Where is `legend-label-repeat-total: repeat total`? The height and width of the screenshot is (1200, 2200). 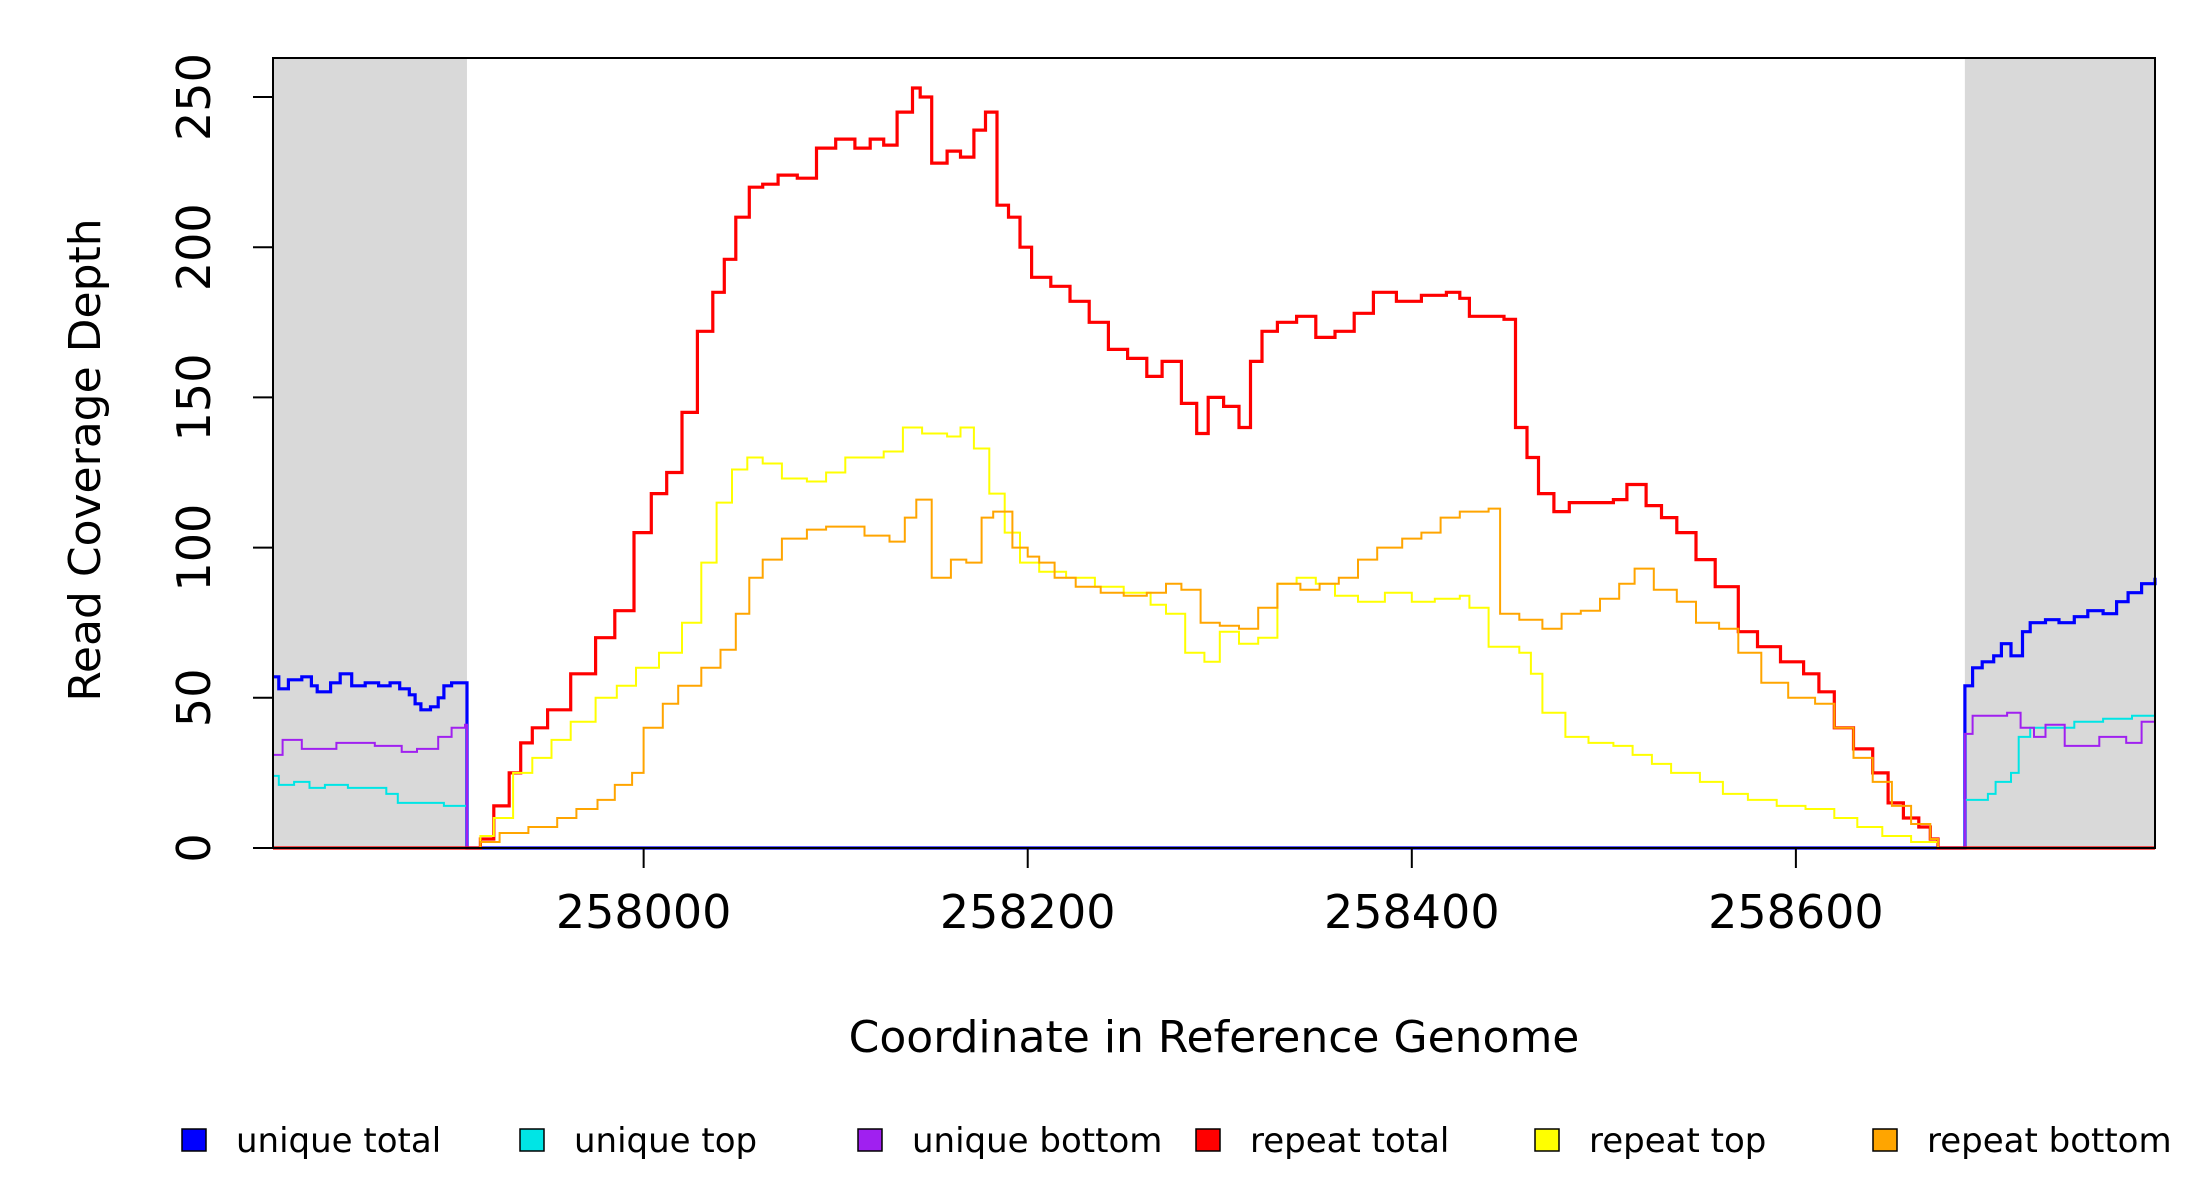
legend-label-repeat-total: repeat total is located at coordinates (1349, 1141).